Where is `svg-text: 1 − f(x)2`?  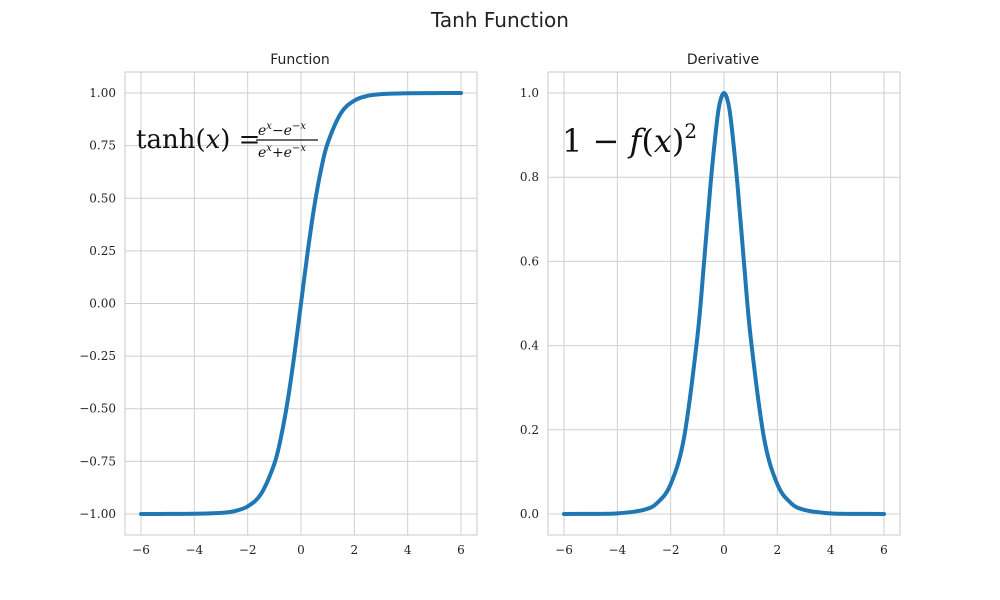 svg-text: 1 − f(x)2 is located at coordinates (629, 139).